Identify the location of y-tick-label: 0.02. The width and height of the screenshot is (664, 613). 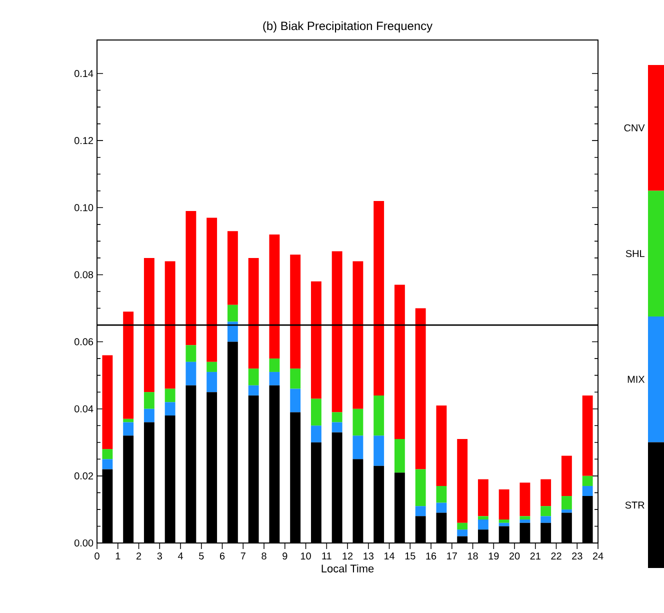
(83, 476).